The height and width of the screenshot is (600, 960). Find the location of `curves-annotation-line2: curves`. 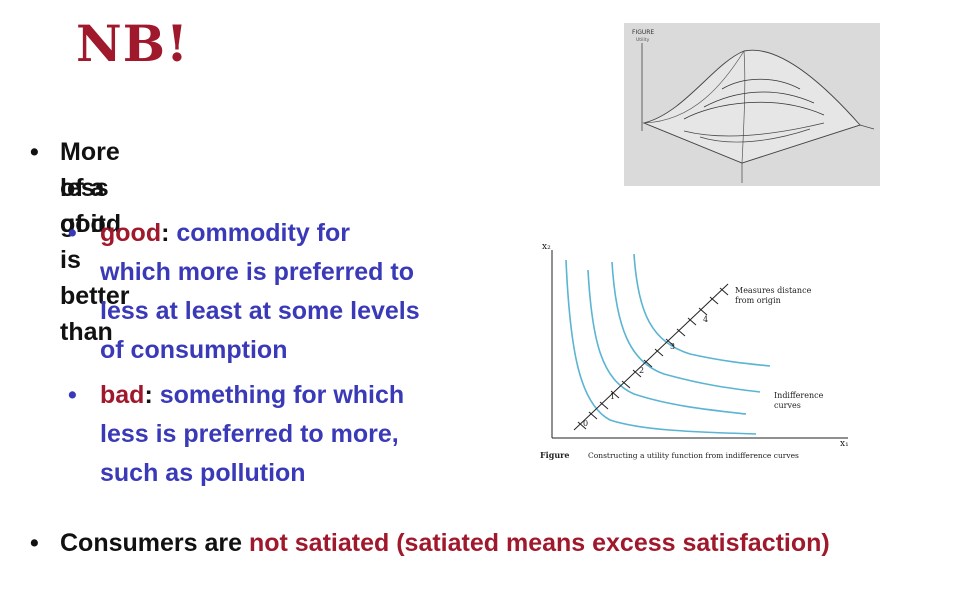

curves-annotation-line2: curves is located at coordinates (787, 405).